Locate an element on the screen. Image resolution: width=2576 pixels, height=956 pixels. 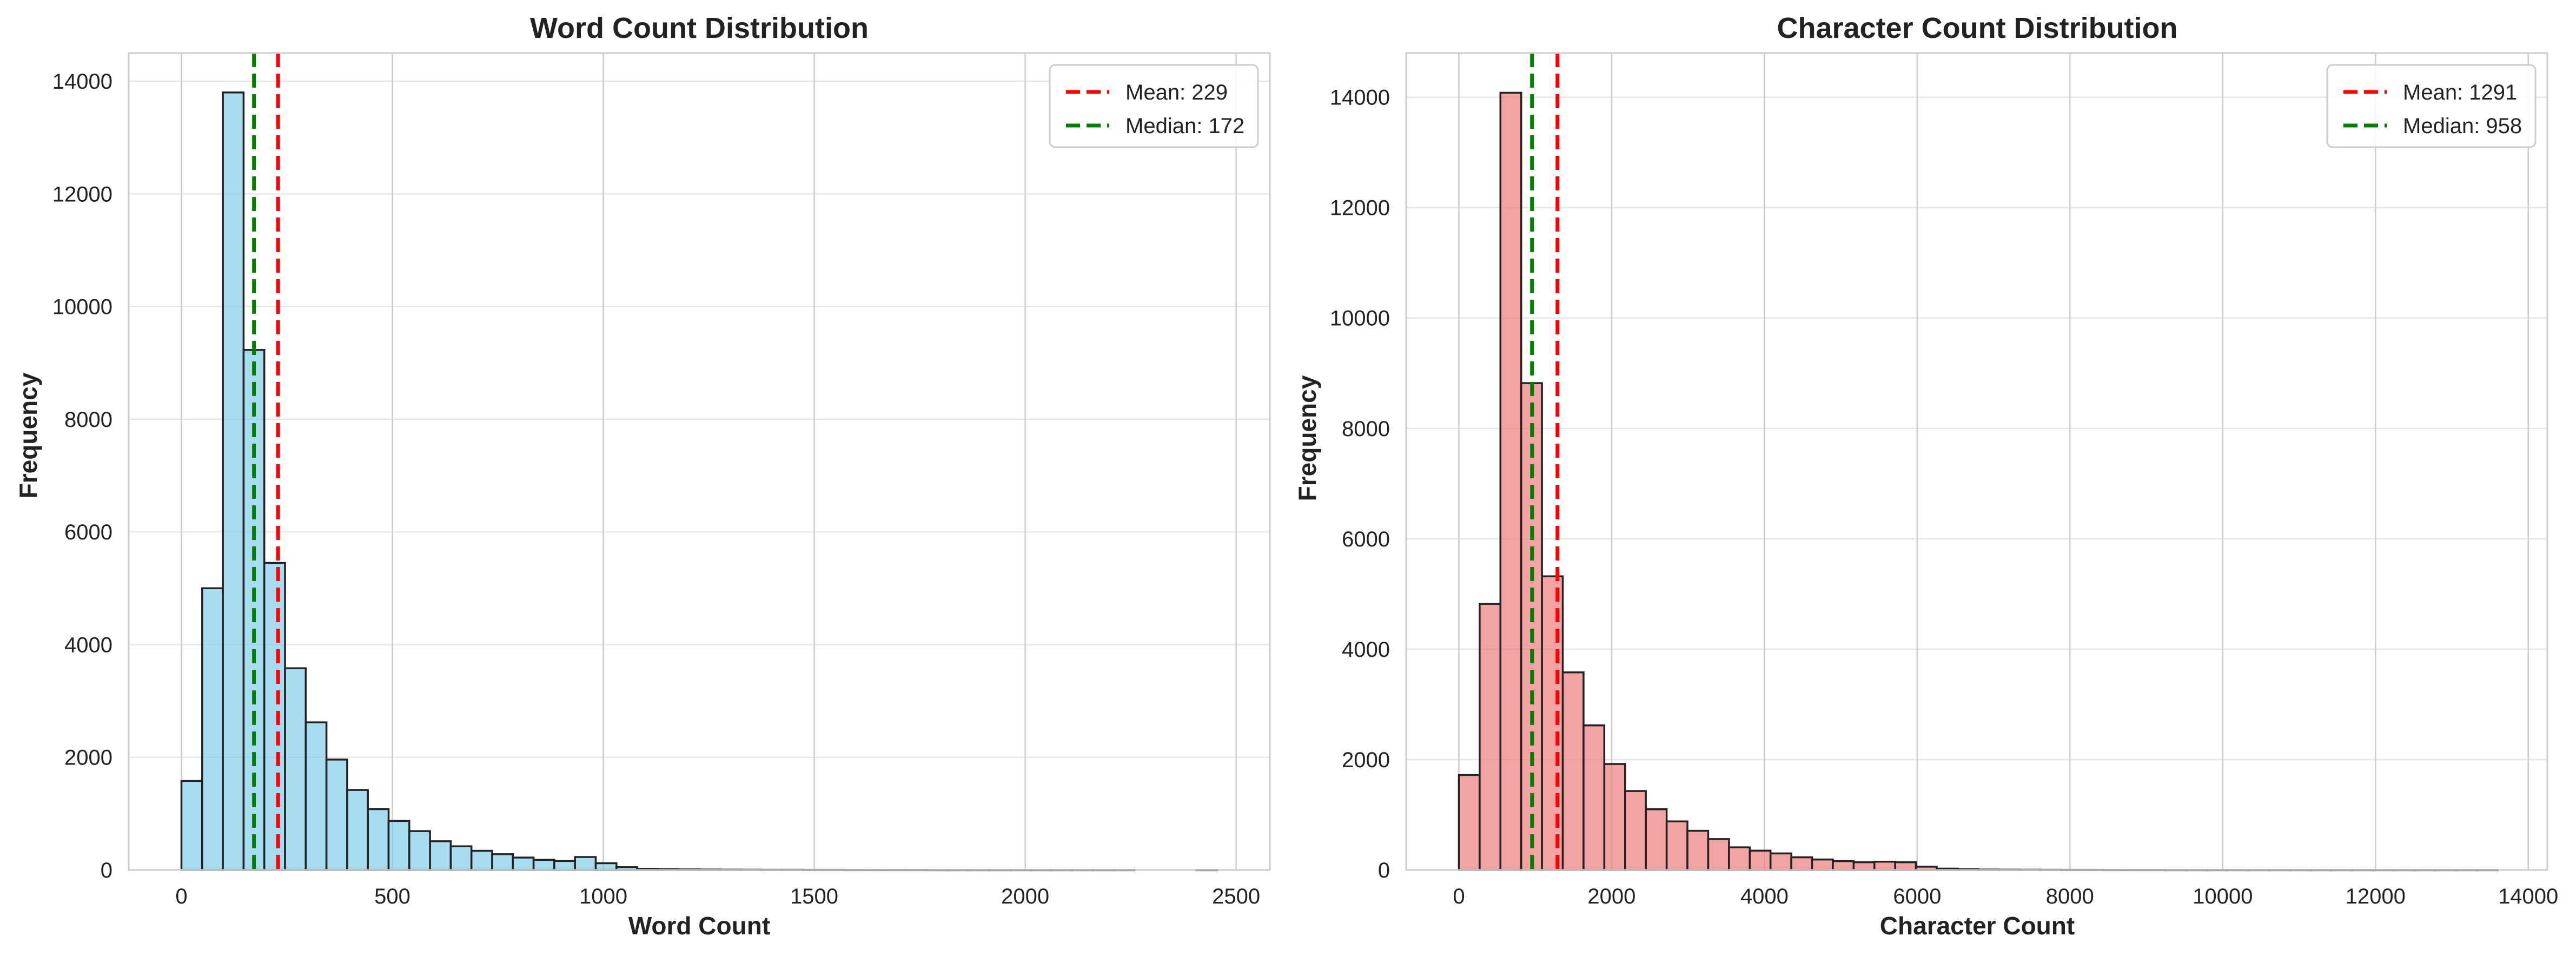
word-count-ytick-label-7: 14000 is located at coordinates (82, 82).